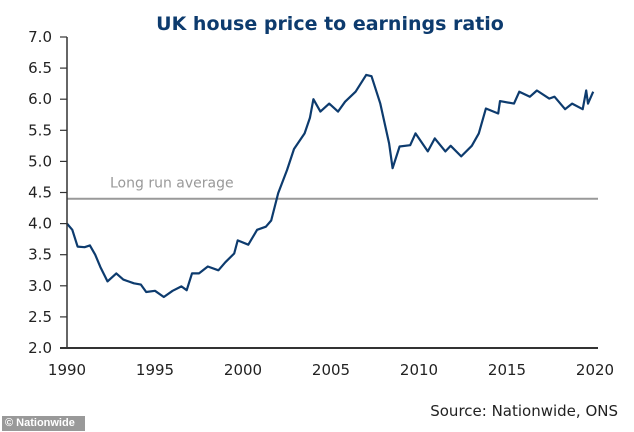 This screenshot has height=432, width=634. I want to click on x-tick-label: 2010, so click(419, 370).